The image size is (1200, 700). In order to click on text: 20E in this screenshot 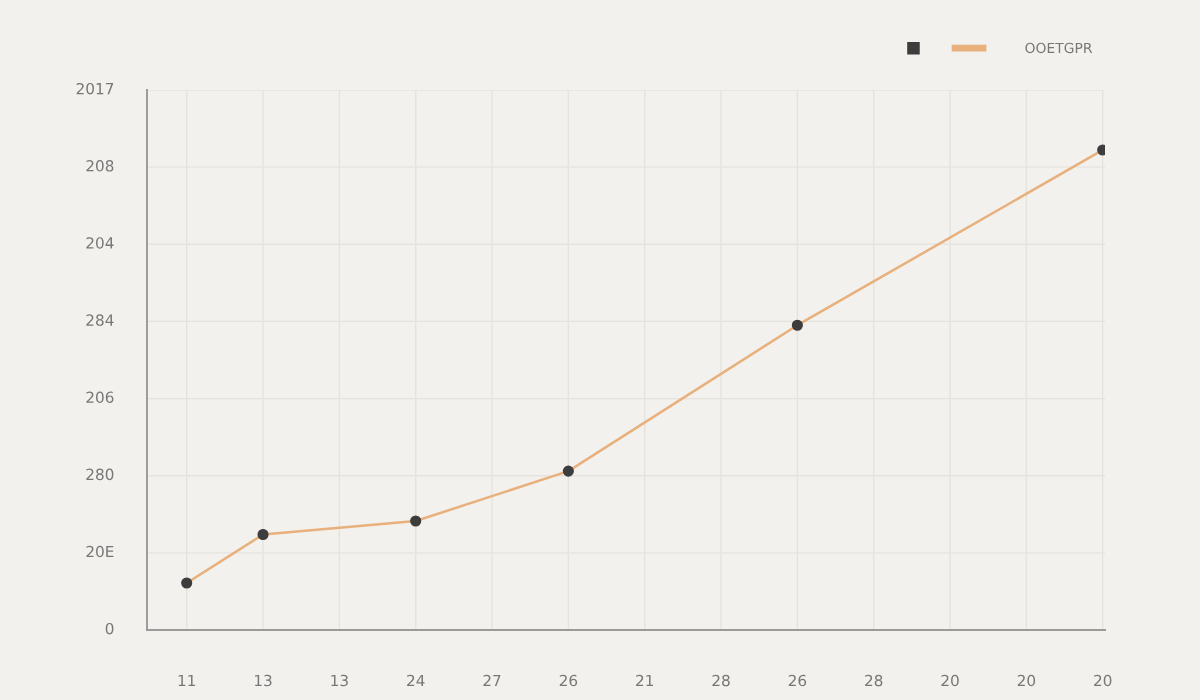, I will do `click(100, 551)`.